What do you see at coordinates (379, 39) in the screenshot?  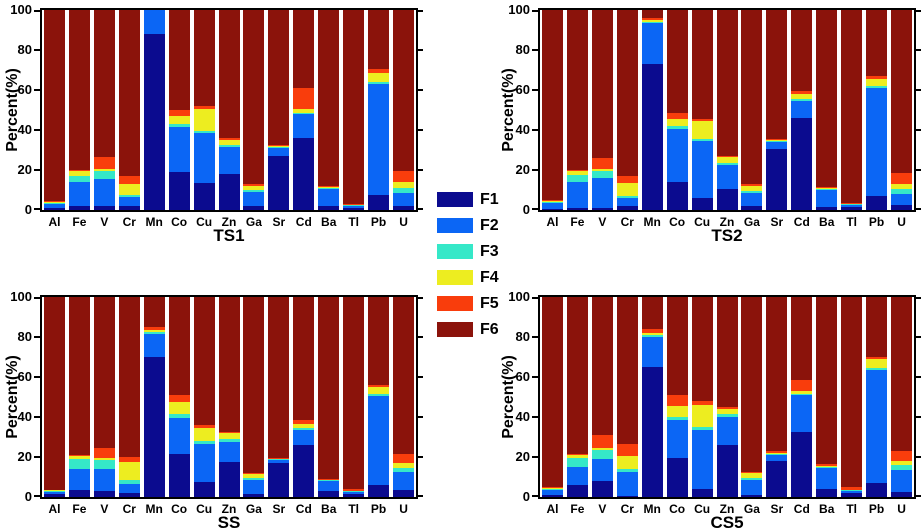 I see `segment-TS1-Pb-F6` at bounding box center [379, 39].